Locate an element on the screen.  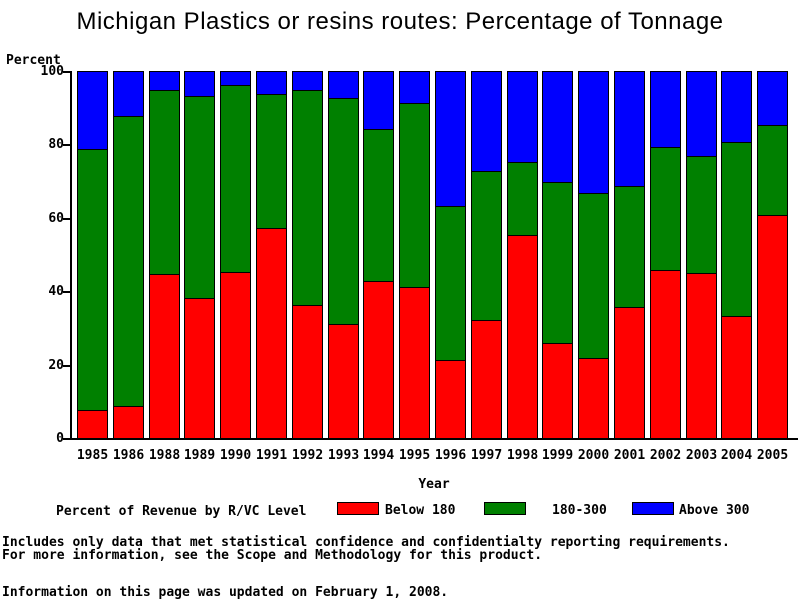
x-tick-label: 1988 is located at coordinates (164, 455).